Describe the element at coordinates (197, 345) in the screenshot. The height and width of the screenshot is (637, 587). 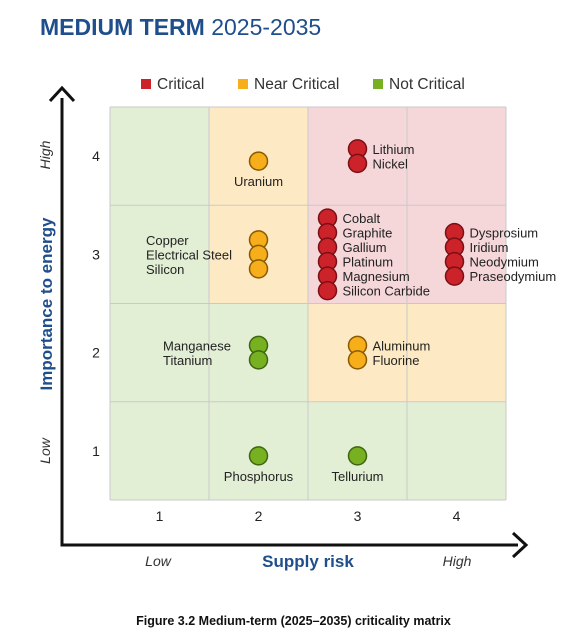
I see `point-label: Manganese` at that location.